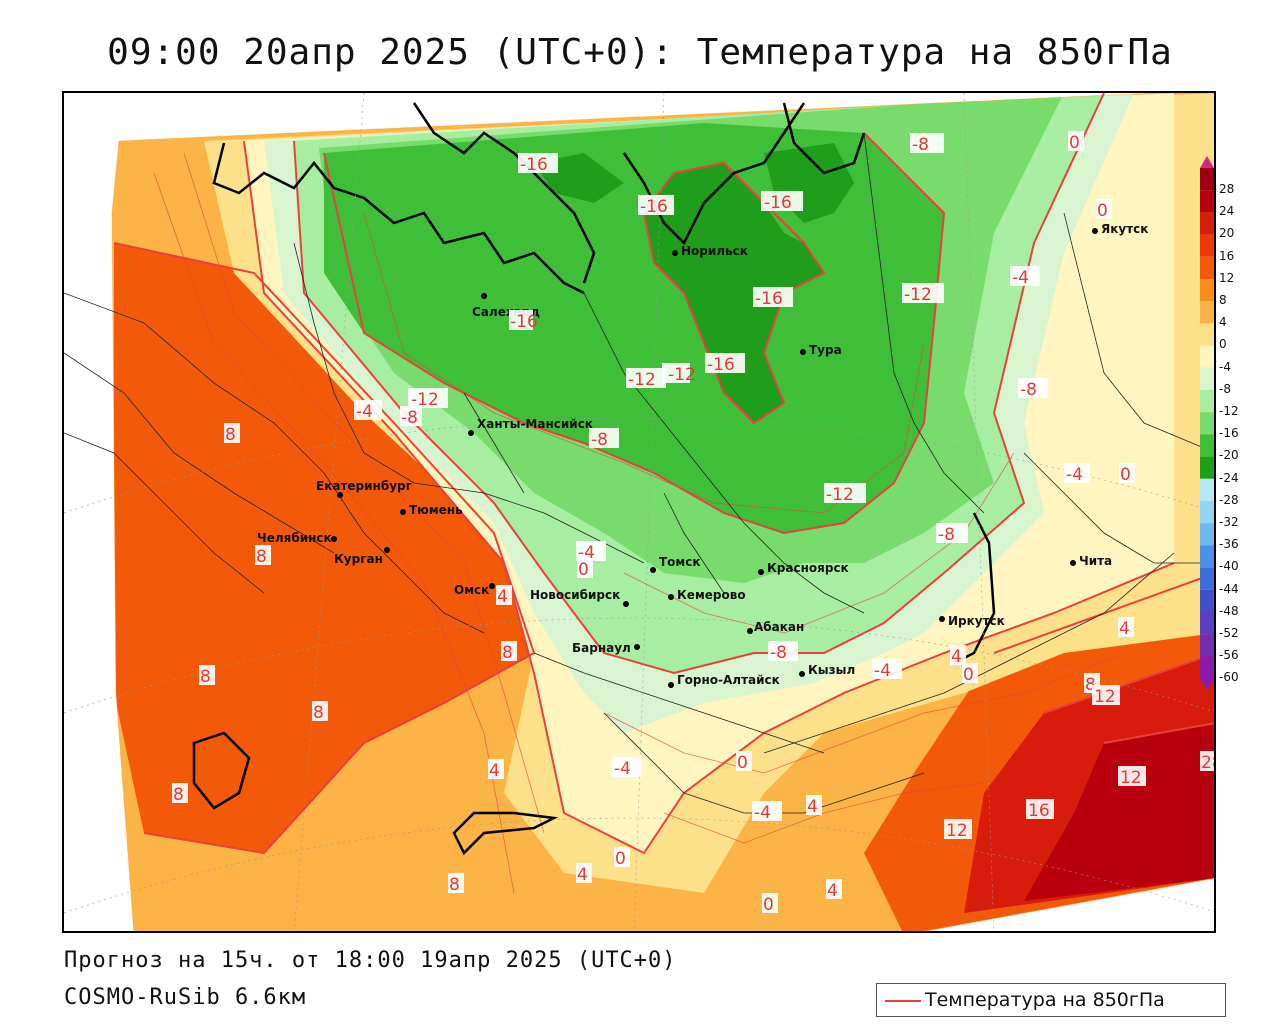  Describe the element at coordinates (972, 621) in the screenshot. I see `city-irkutsk: Иркутск` at that location.